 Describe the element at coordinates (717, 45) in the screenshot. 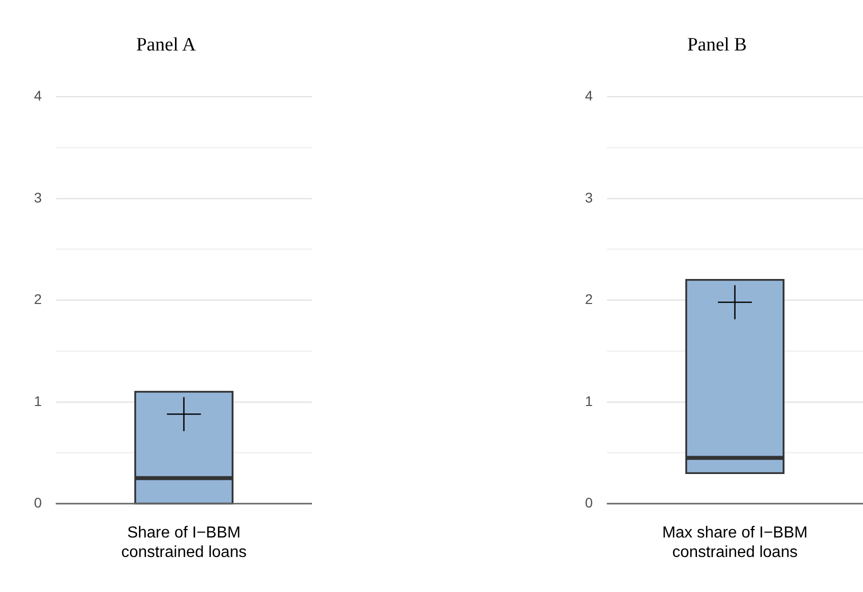

I see `chart-title: Panel B` at that location.